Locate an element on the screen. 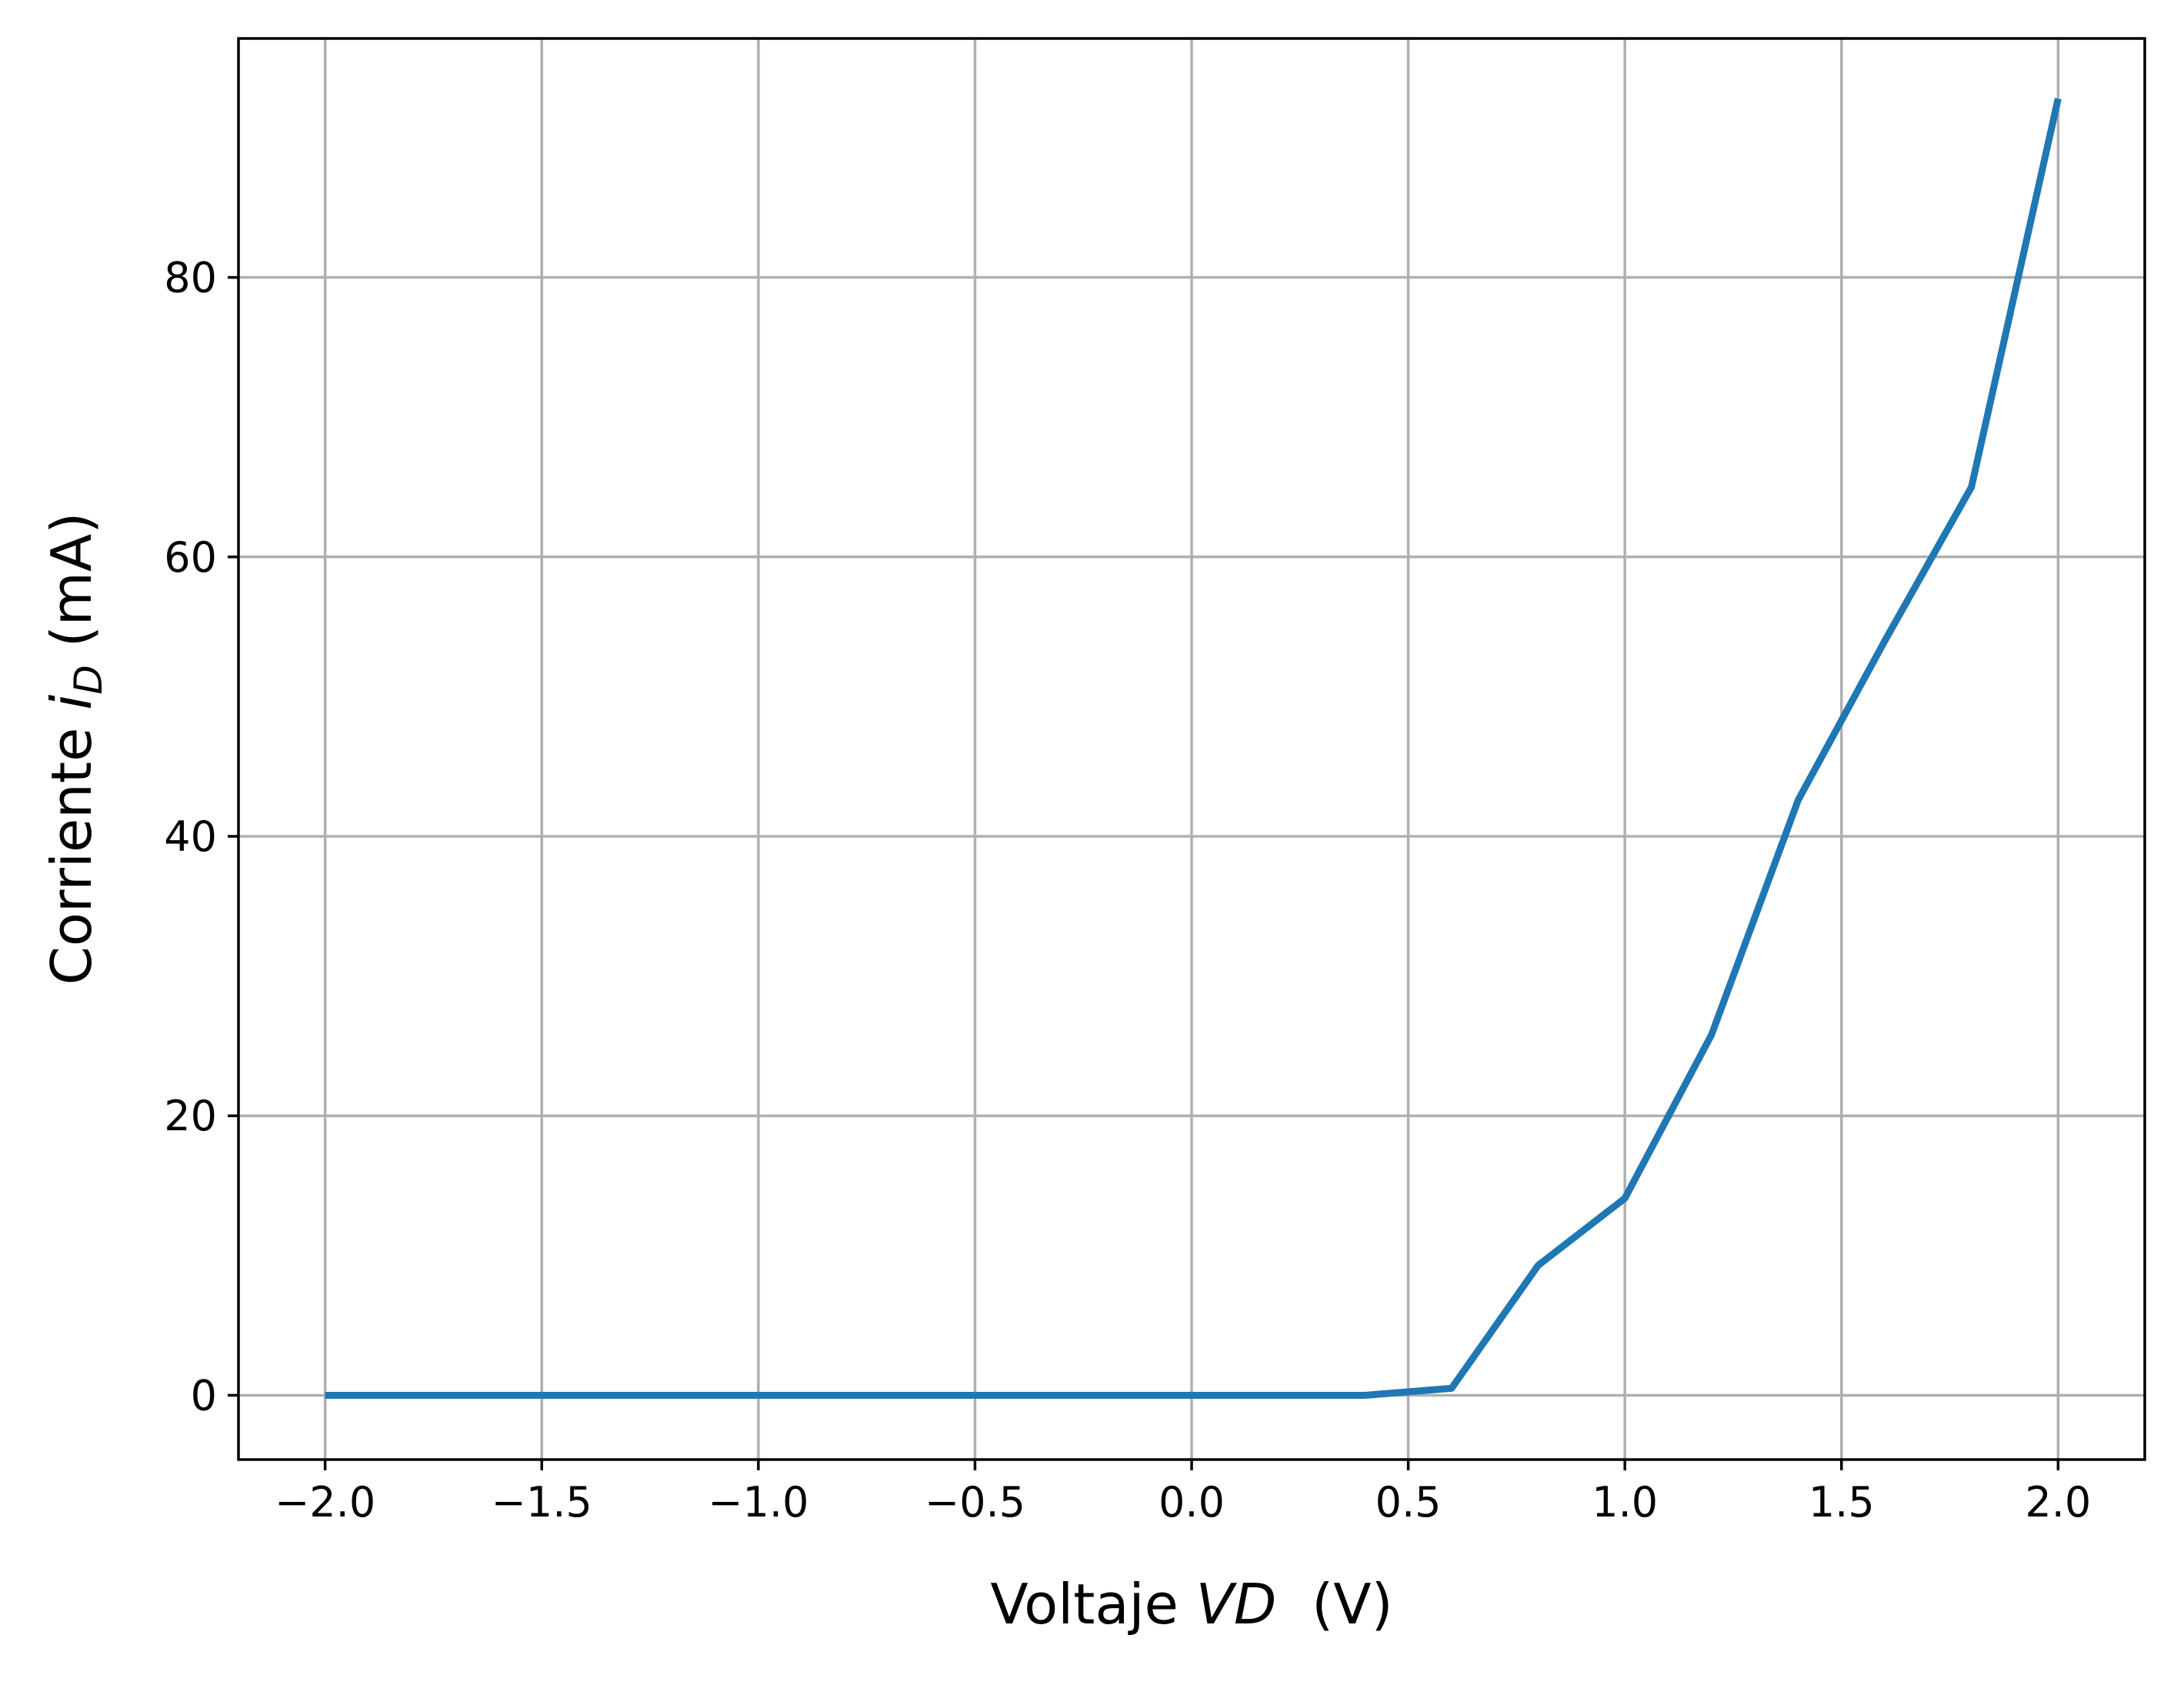 This screenshot has height=1685, width=2184. x-tick-label: −1.0 is located at coordinates (759, 1502).